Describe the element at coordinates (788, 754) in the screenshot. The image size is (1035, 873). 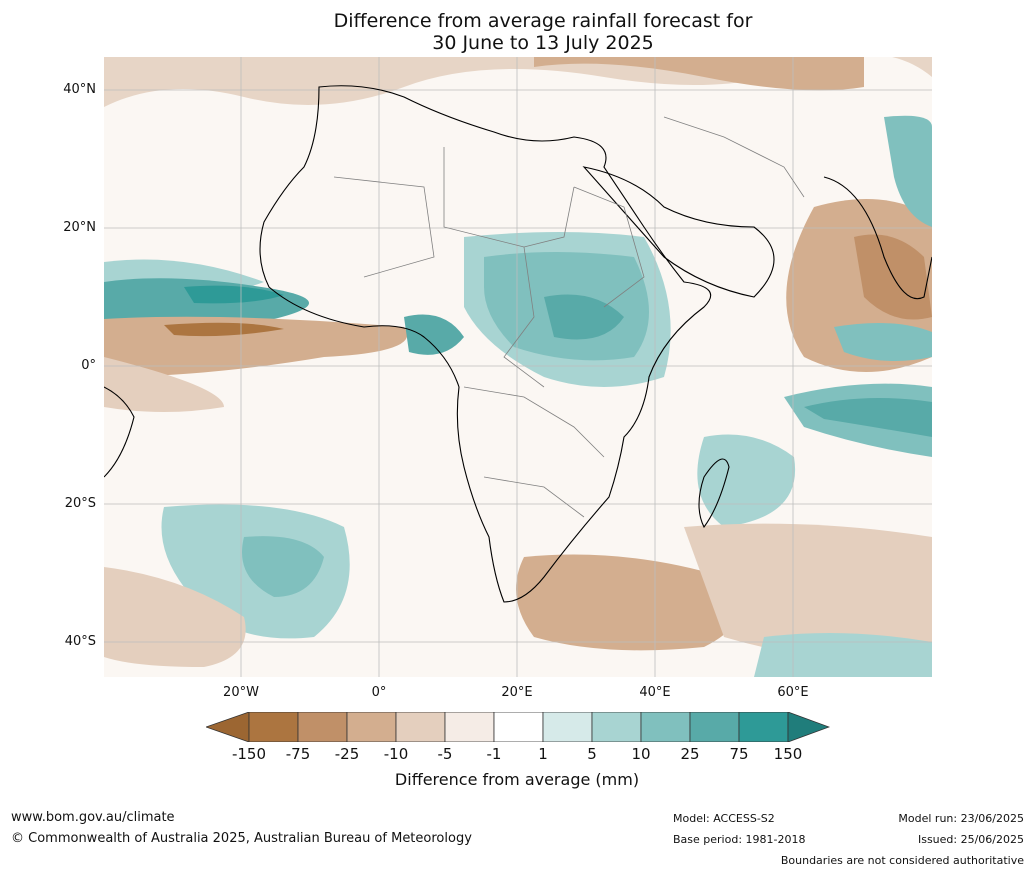
I see `colorbar-tick-12: 150` at that location.